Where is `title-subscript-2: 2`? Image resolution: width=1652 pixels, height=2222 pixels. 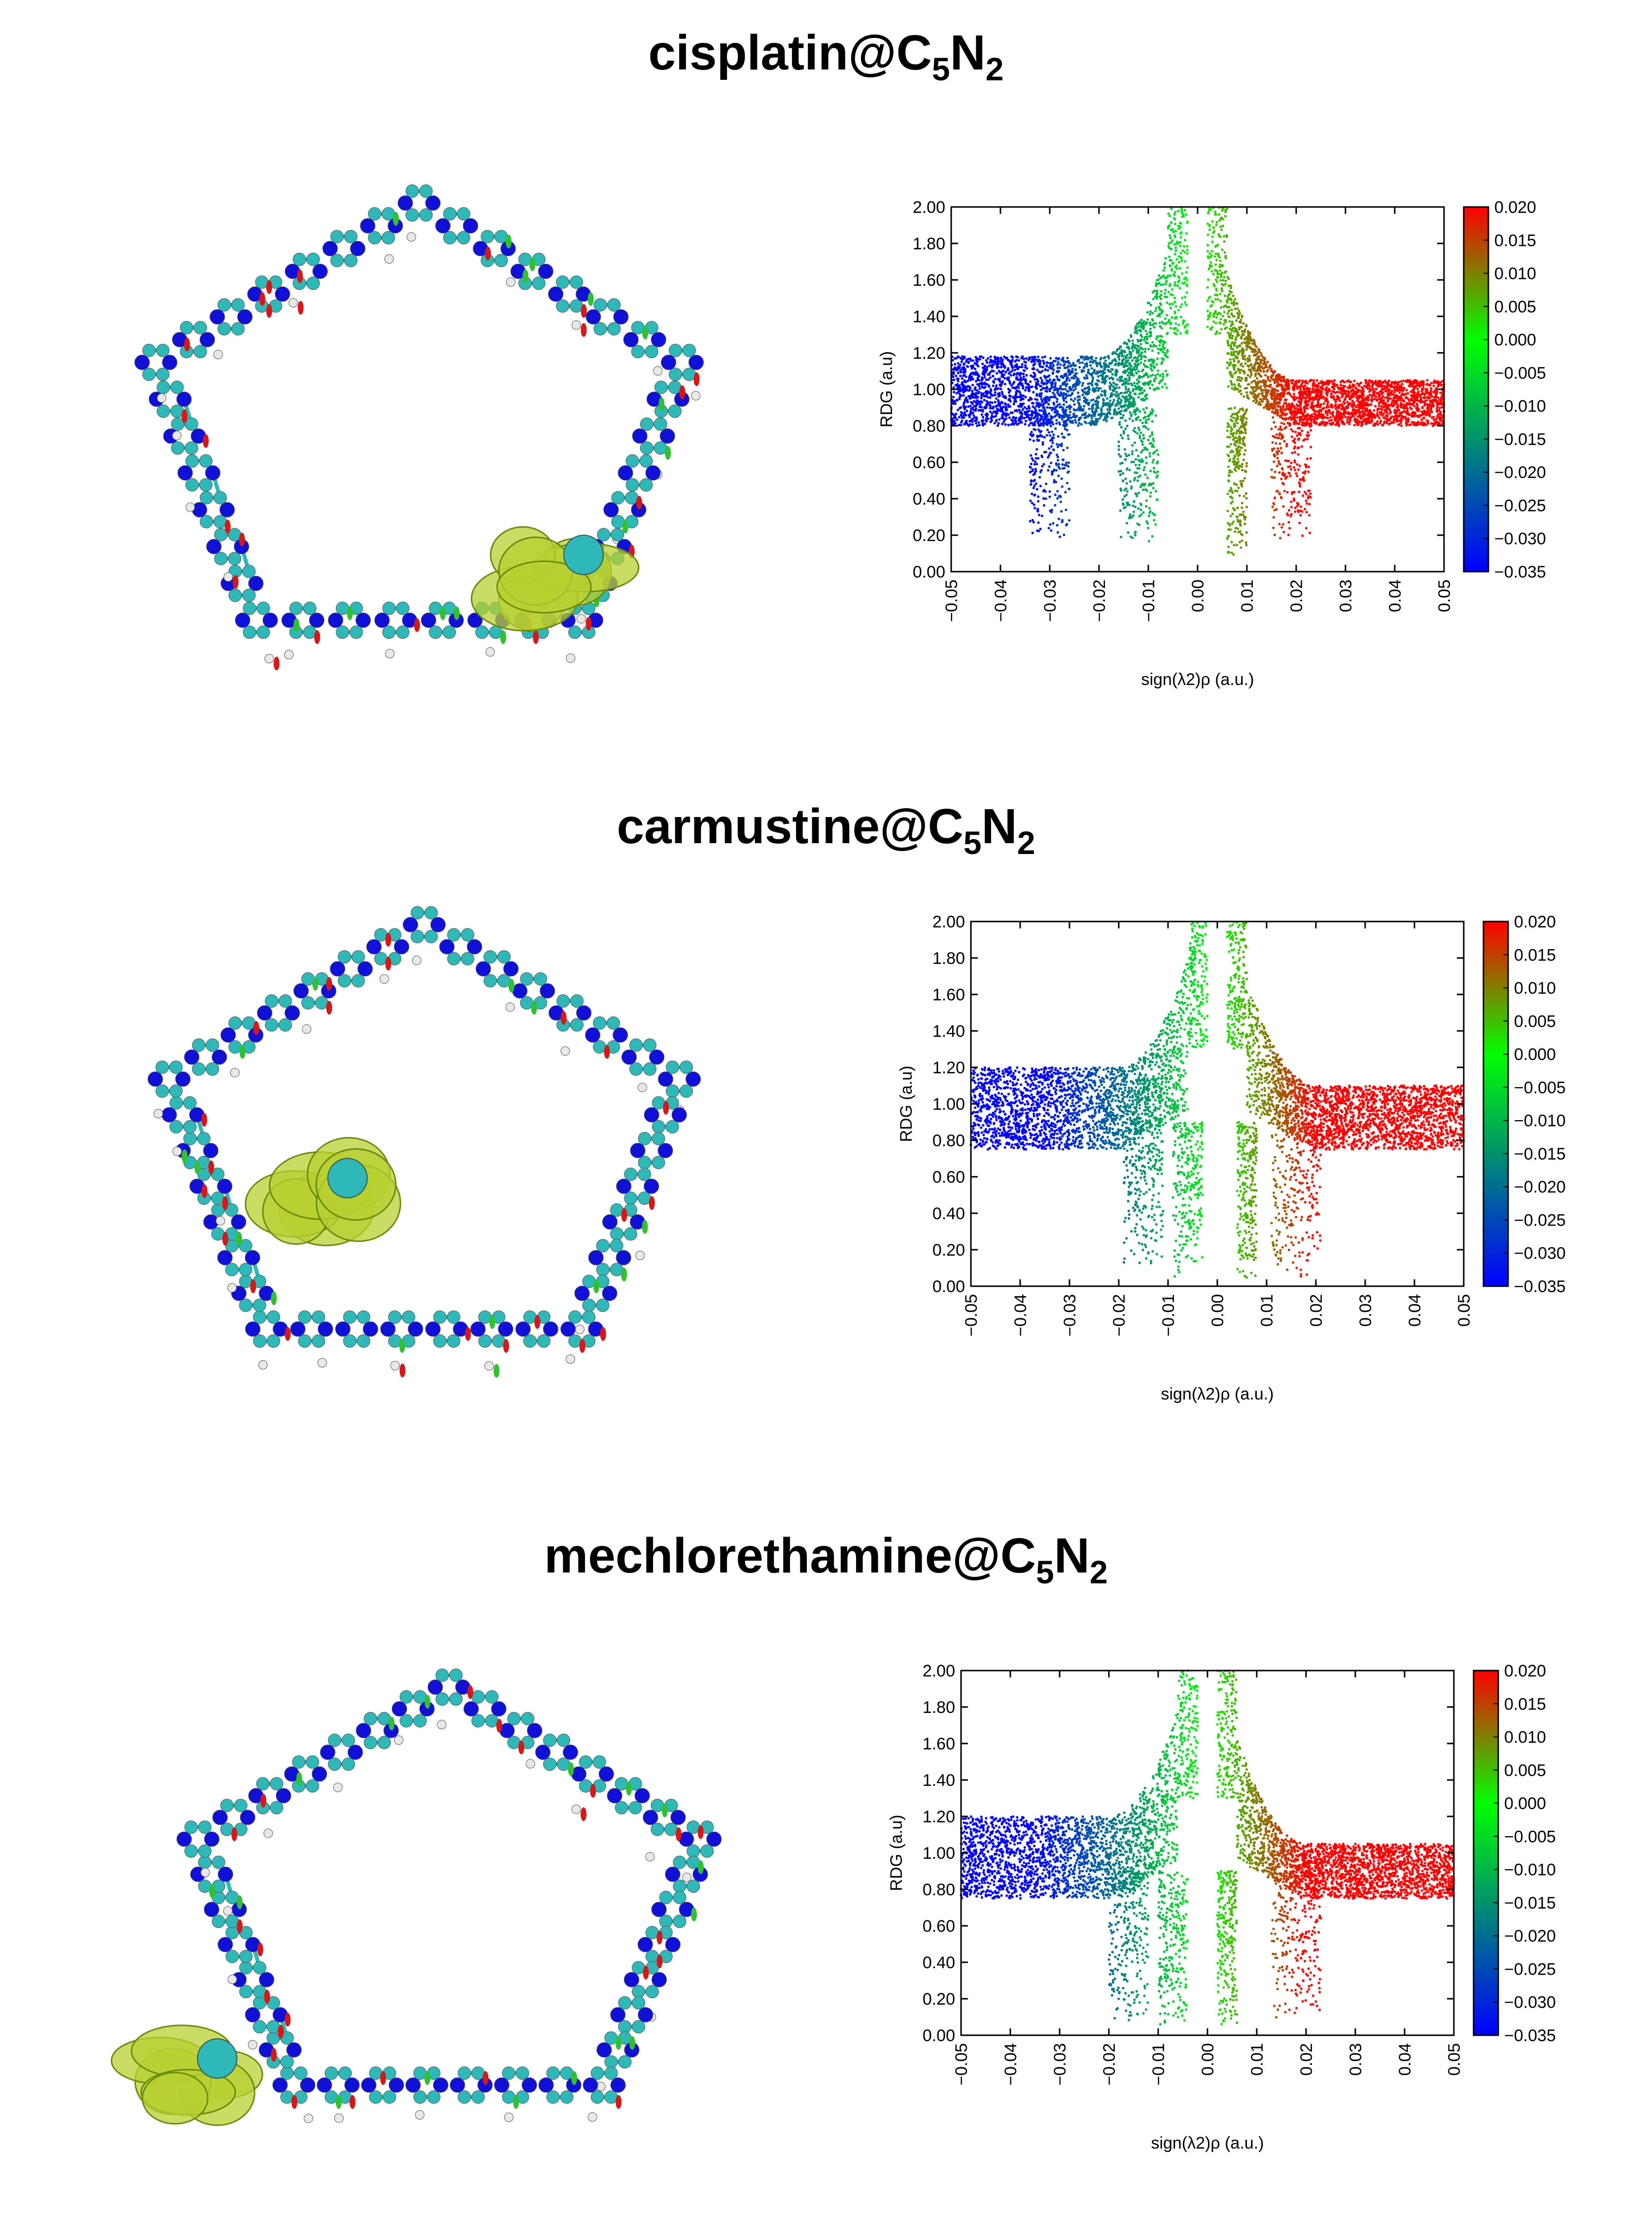 title-subscript-2: 2 is located at coordinates (1098, 1572).